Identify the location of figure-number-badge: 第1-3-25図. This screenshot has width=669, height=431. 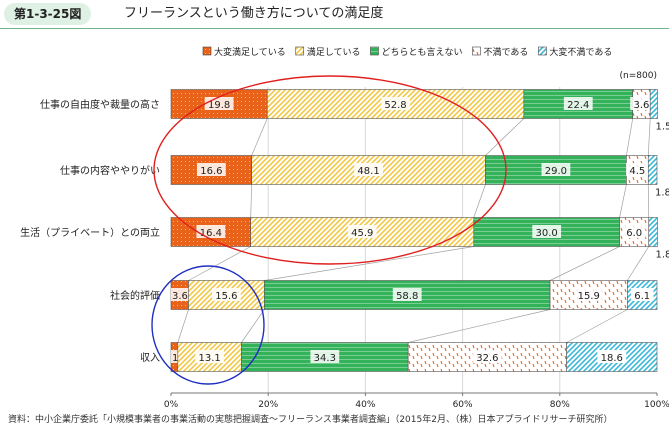
(48, 14).